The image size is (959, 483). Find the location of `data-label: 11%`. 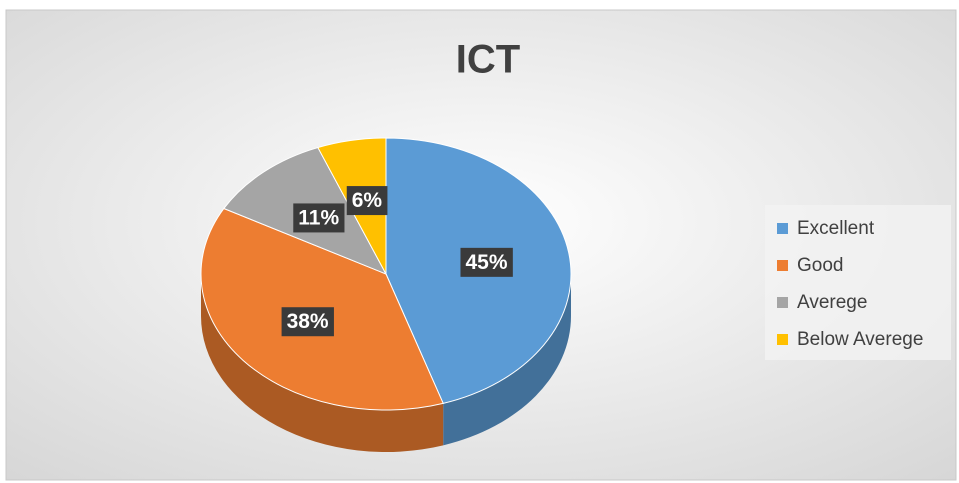

data-label: 11% is located at coordinates (319, 218).